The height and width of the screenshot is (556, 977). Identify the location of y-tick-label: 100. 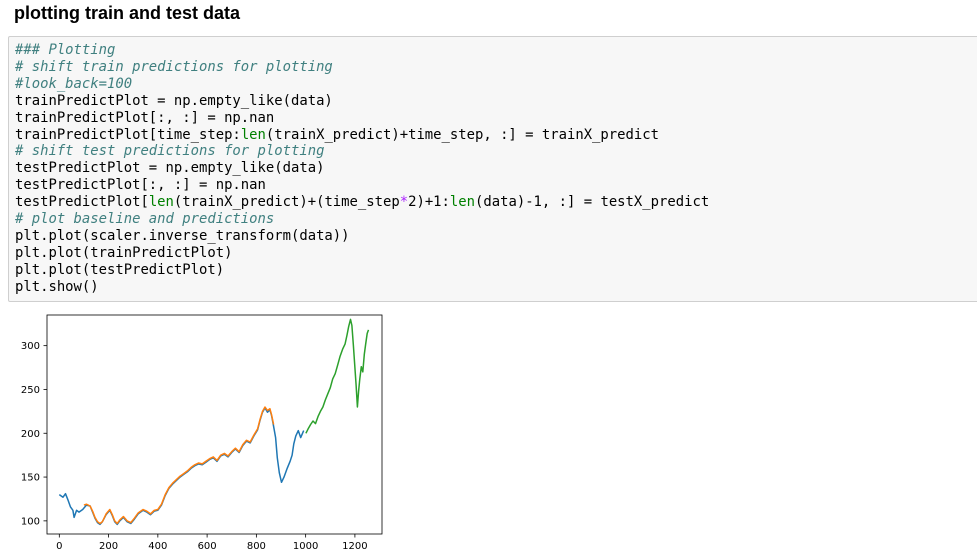
(30, 521).